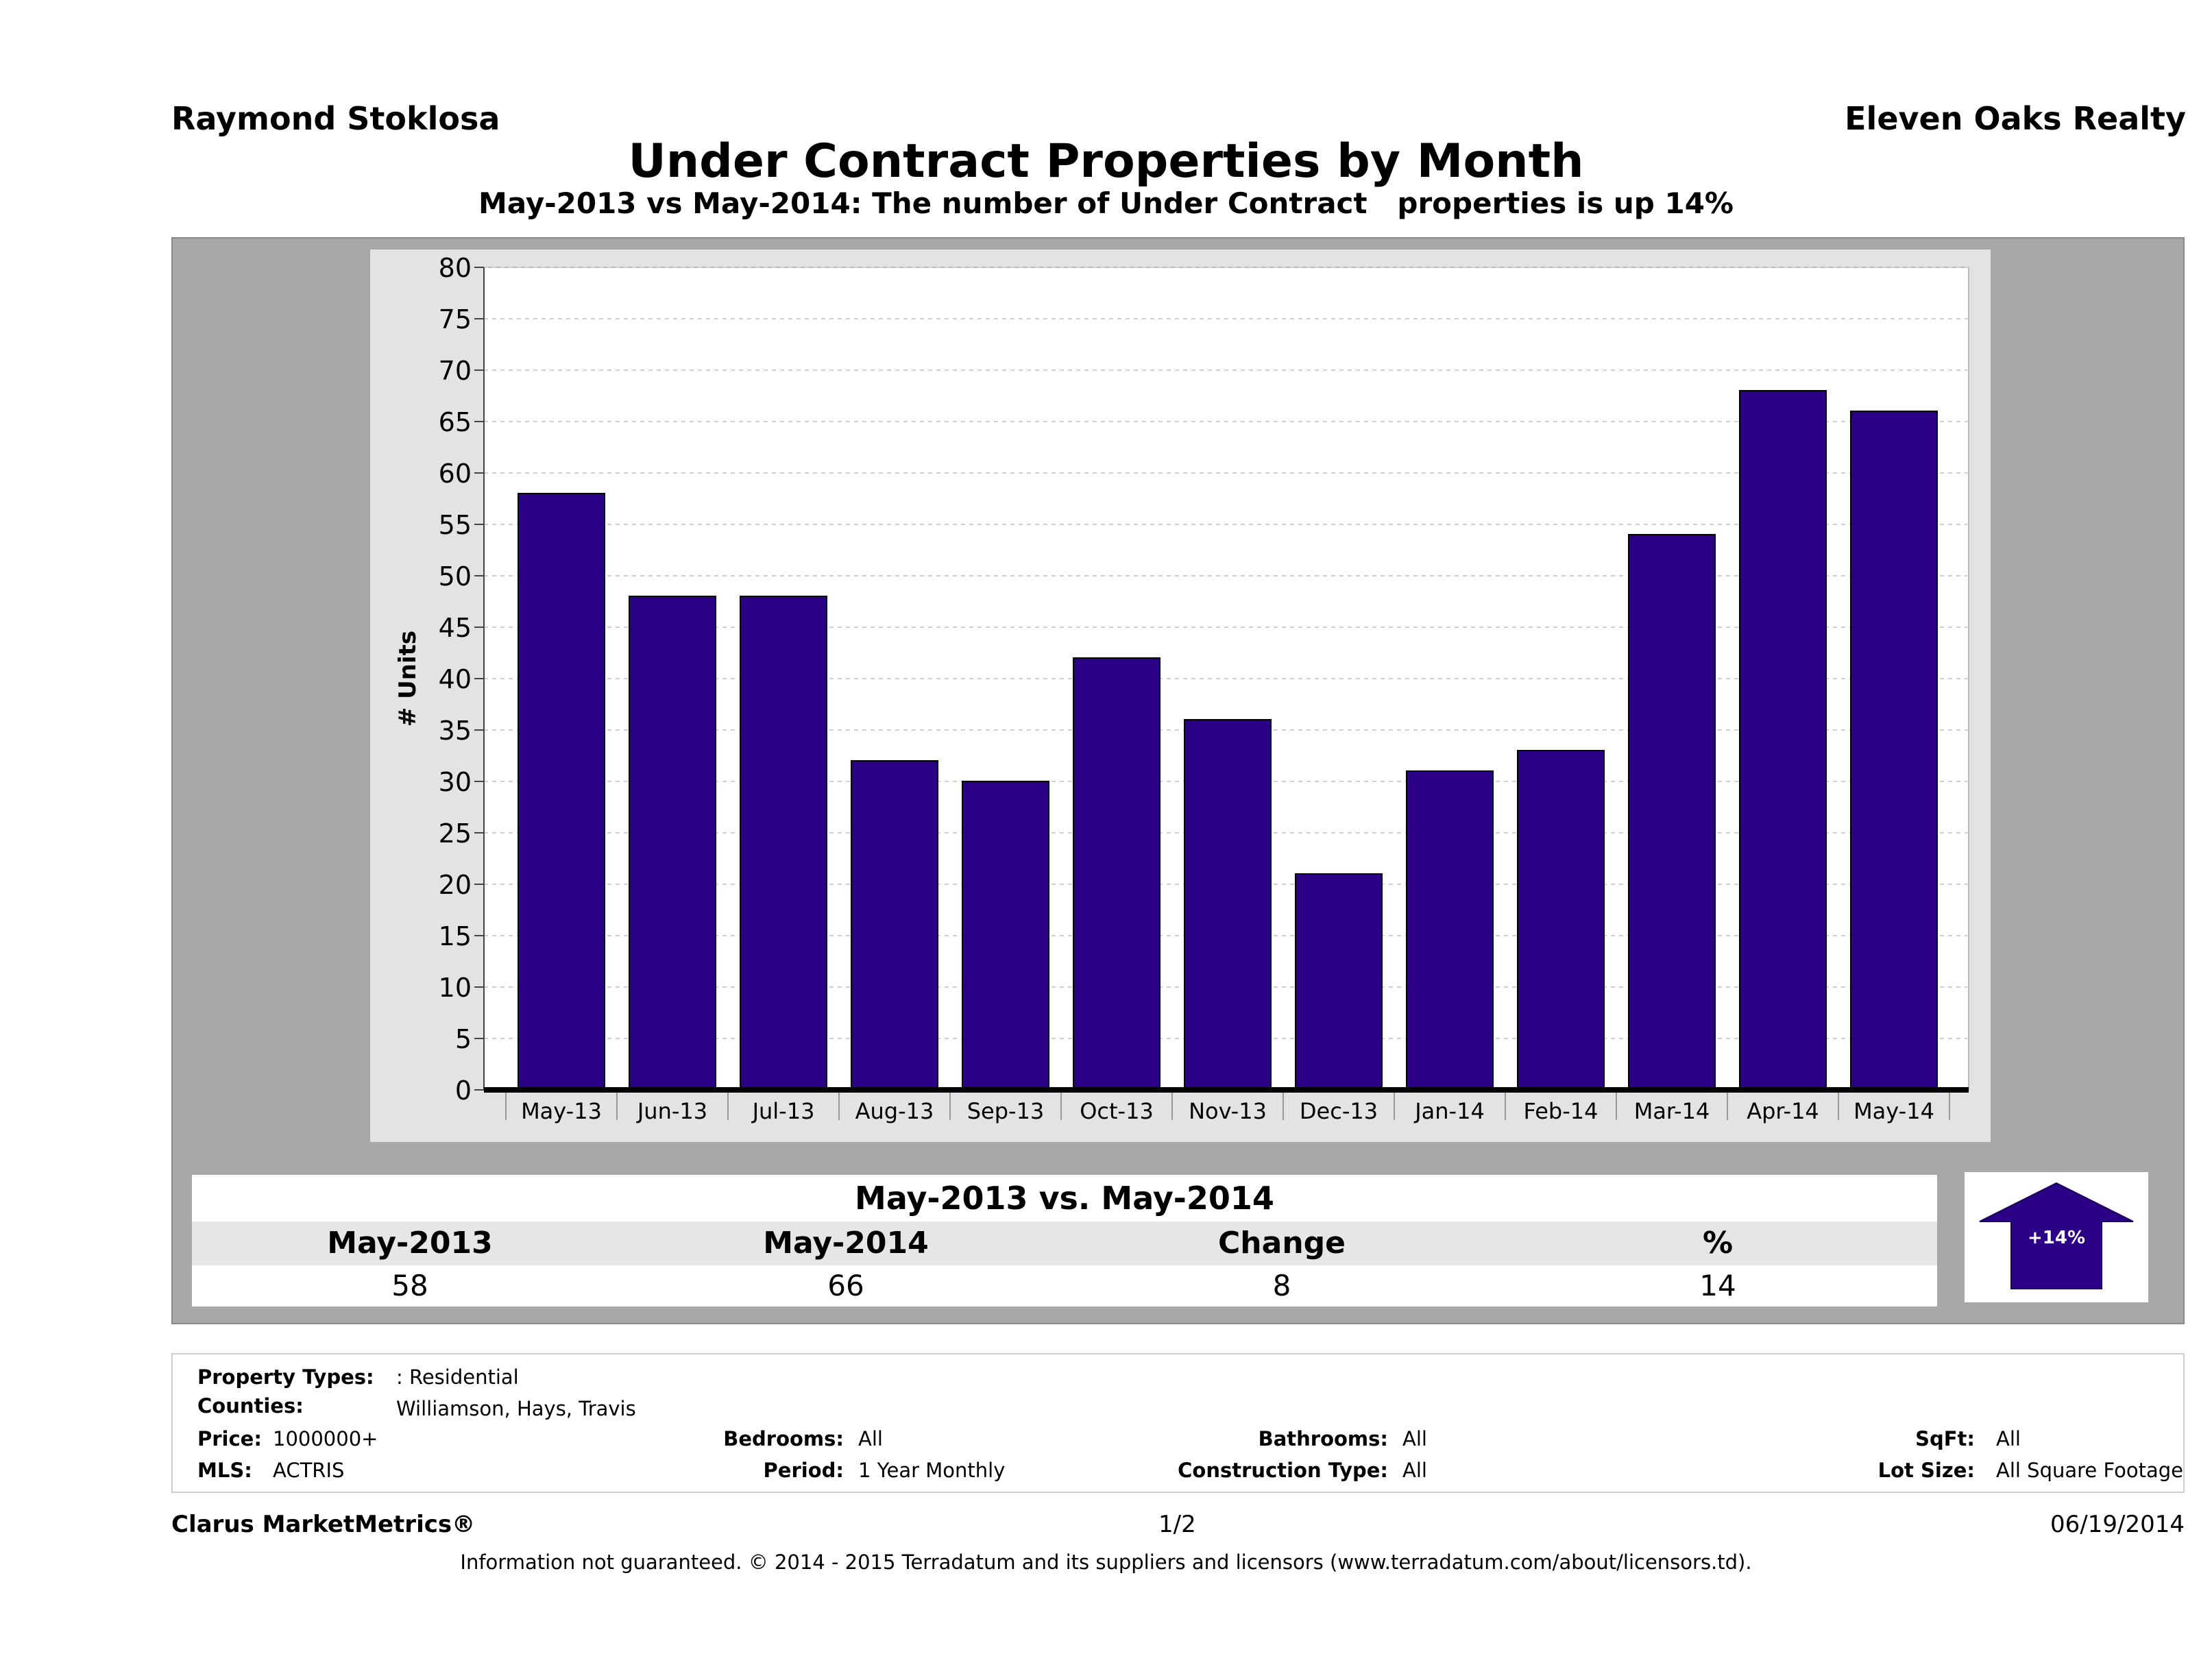 The image size is (2212, 1678). Describe the element at coordinates (285, 1377) in the screenshot. I see `property-types-label: Property Types:` at that location.